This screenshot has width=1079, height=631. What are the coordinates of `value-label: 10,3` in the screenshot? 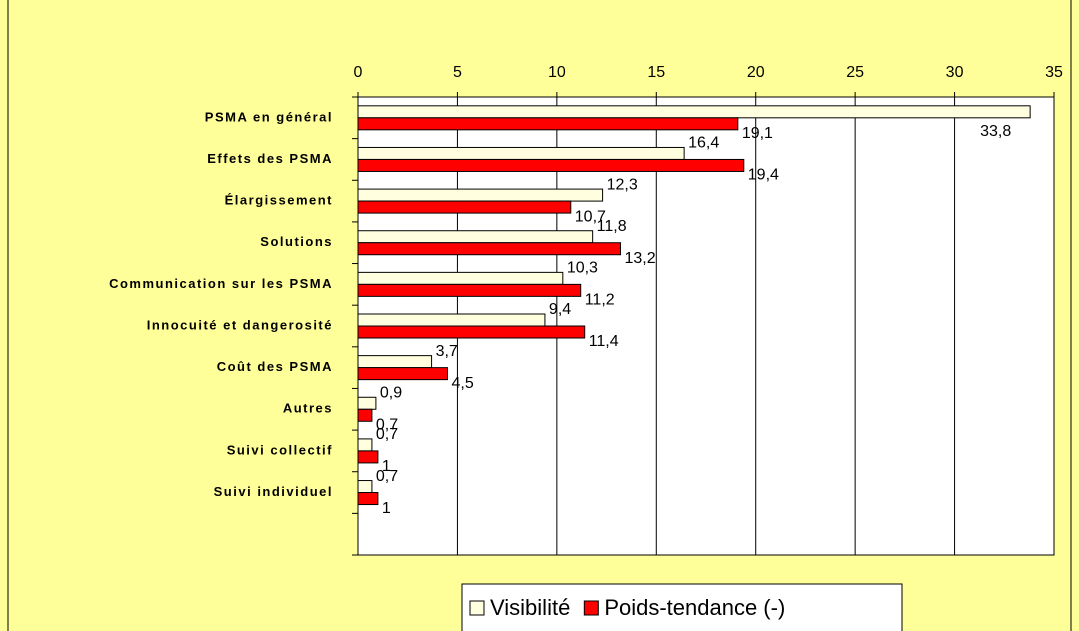 It's located at (582, 268).